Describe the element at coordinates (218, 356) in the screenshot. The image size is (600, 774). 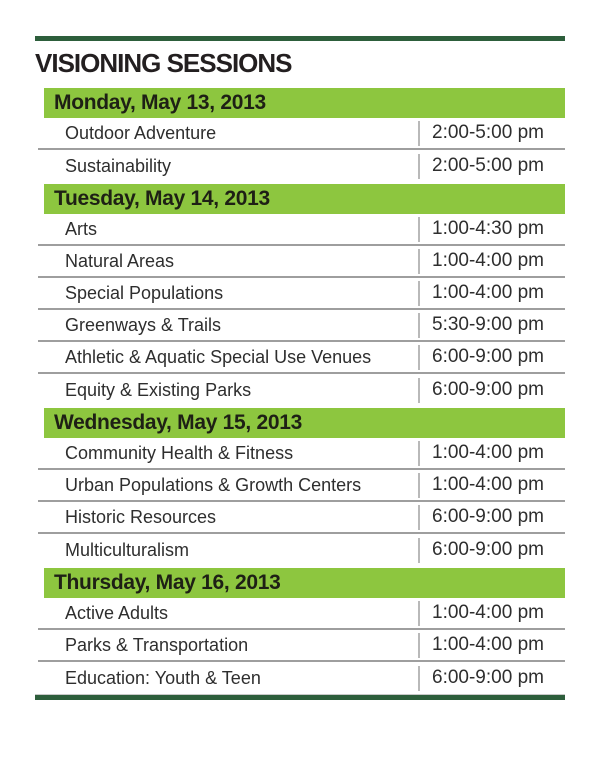
I see `session-title: Athletic & Aquatic Special Use Venues` at that location.